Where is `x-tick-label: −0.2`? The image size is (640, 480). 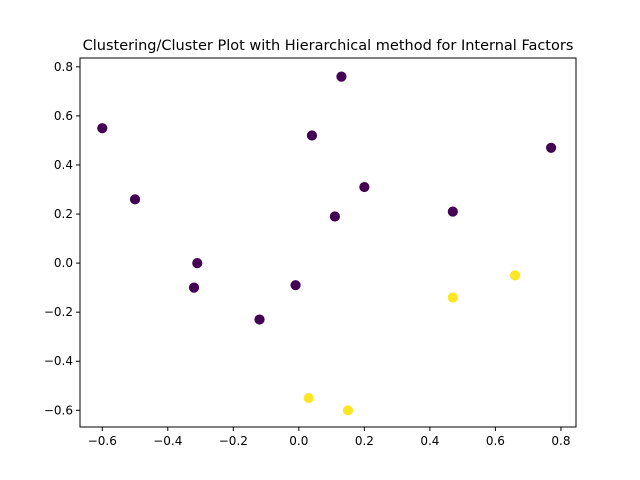 x-tick-label: −0.2 is located at coordinates (233, 441).